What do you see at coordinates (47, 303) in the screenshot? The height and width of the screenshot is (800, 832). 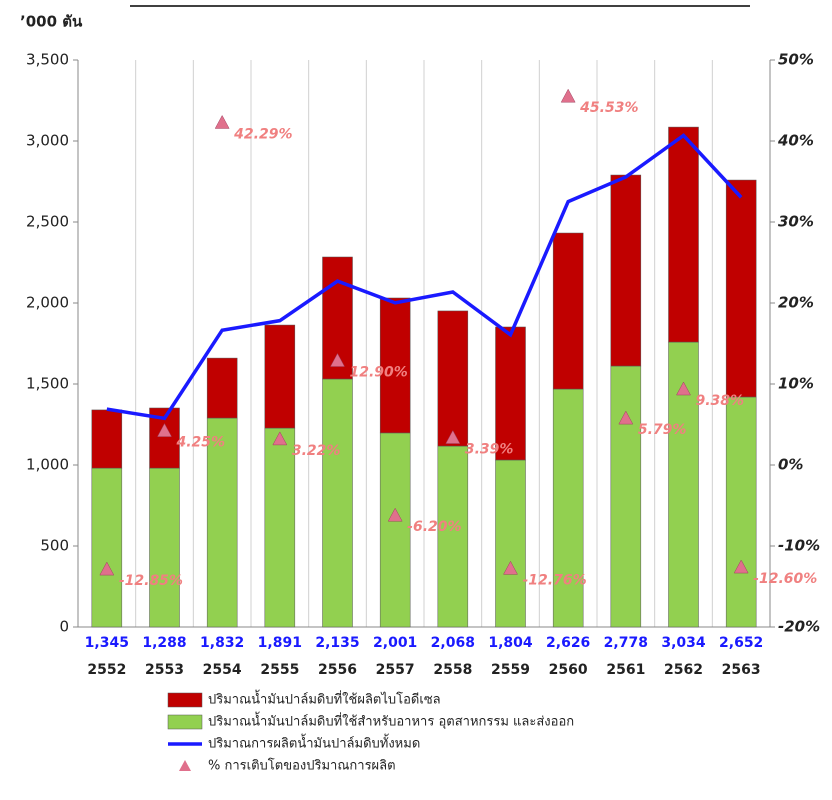 I see `y-tick-label: 2,000` at bounding box center [47, 303].